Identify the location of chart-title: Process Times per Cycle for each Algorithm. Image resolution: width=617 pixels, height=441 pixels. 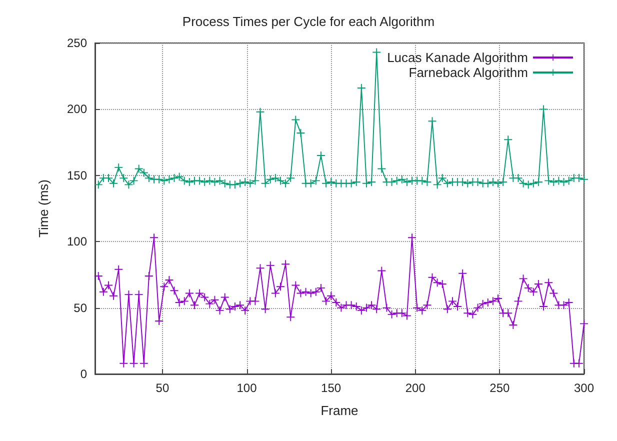
(308, 21).